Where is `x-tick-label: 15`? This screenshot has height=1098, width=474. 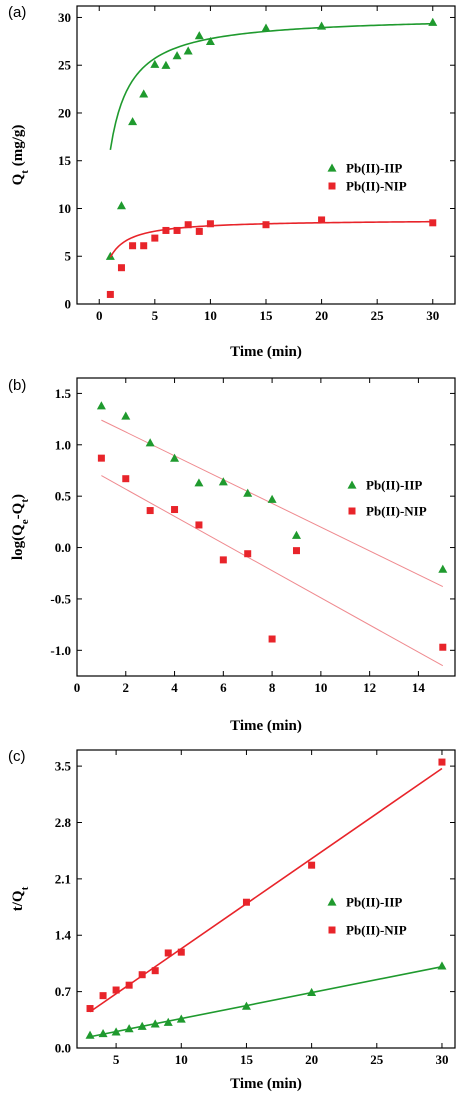
x-tick-label: 15 is located at coordinates (267, 315).